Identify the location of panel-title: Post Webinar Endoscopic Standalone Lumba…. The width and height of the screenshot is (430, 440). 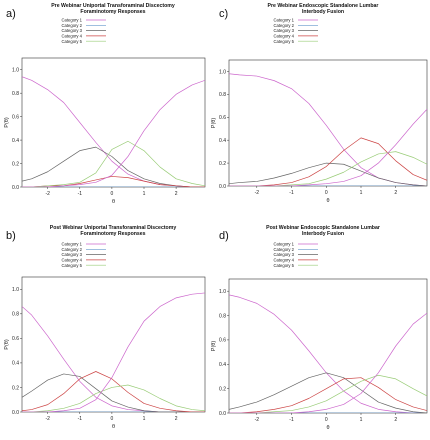
(323, 231).